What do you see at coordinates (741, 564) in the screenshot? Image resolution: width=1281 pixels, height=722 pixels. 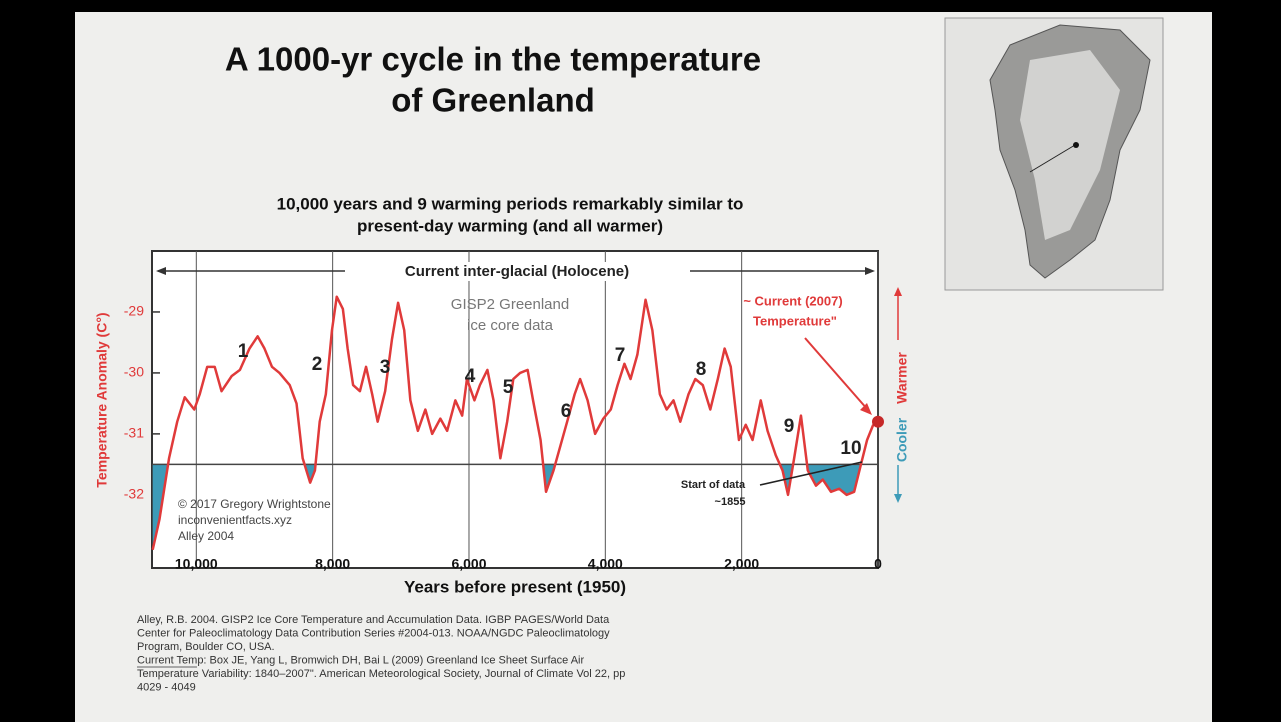 I see `x-tick-label: 2,000` at bounding box center [741, 564].